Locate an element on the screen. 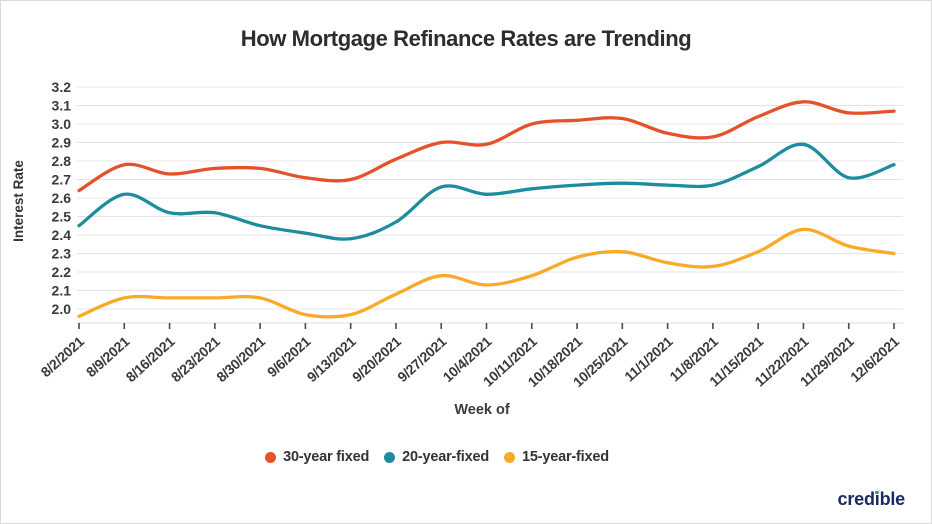  y-tick-label: 2.4 is located at coordinates (62, 235).